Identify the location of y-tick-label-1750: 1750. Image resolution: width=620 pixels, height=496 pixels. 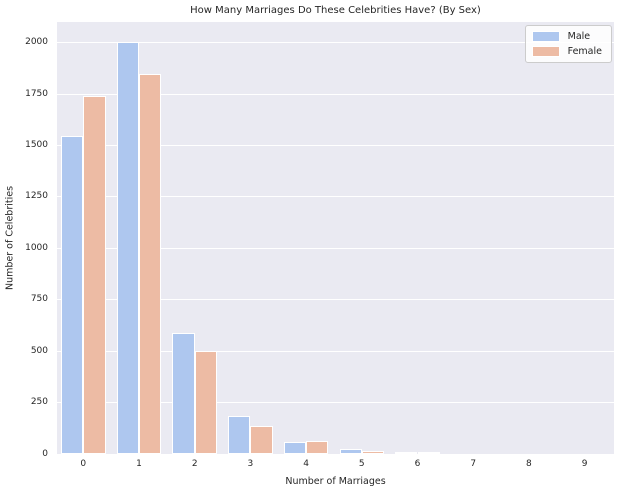
(36, 93).